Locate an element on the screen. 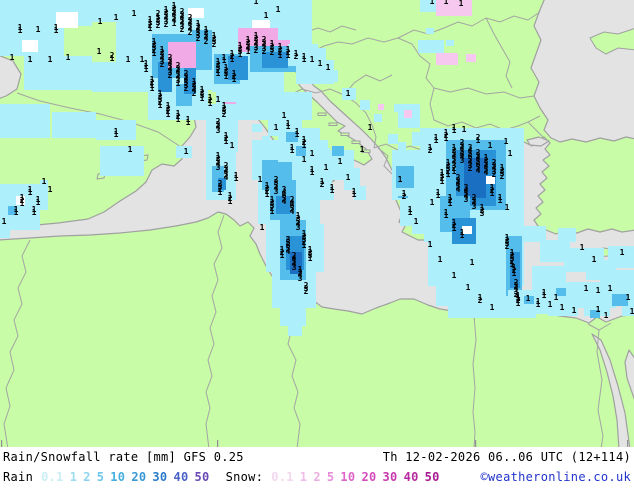  snow-scale-label: Snow: is located at coordinates (244, 477).